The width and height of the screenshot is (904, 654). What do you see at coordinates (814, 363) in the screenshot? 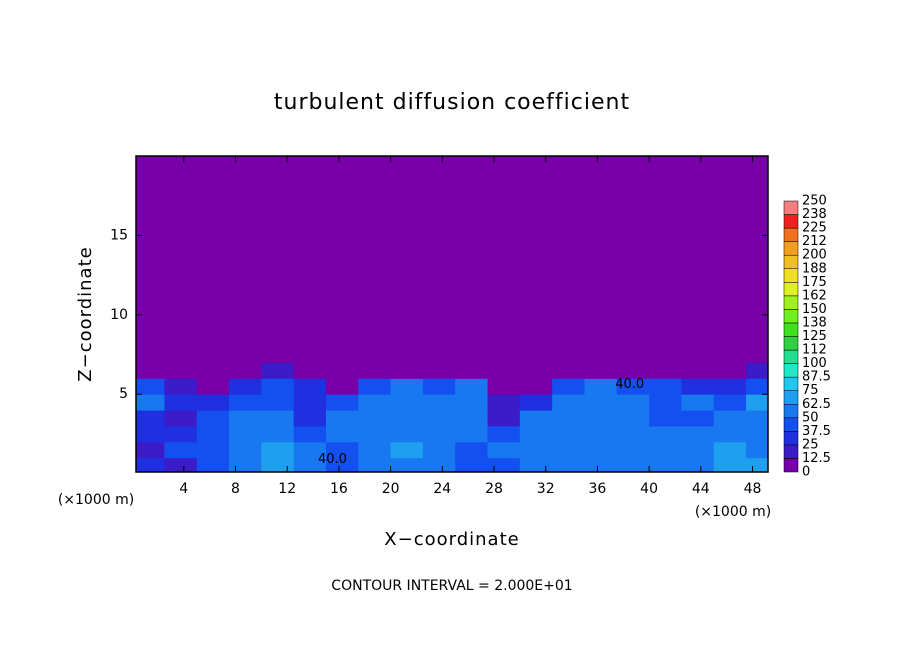
I see `colorbar-label: 100` at bounding box center [814, 363].